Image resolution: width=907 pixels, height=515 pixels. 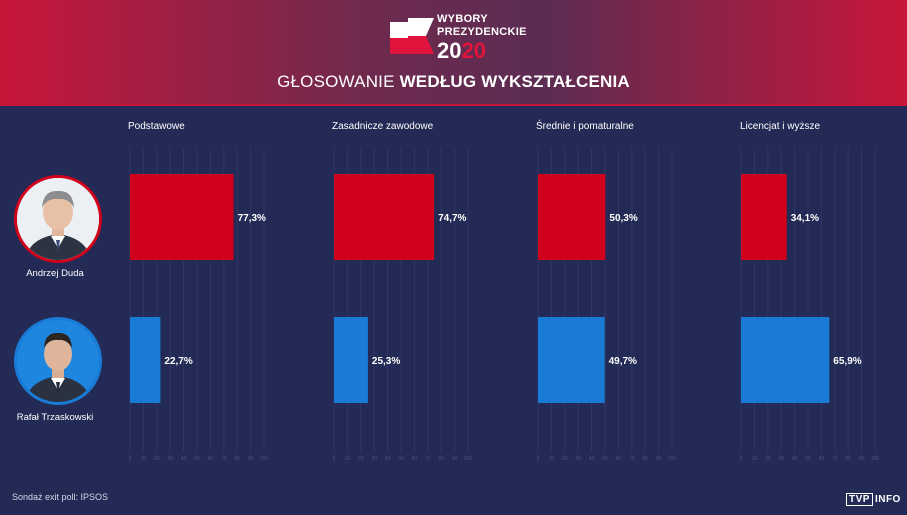 What do you see at coordinates (623, 361) in the screenshot?
I see `data-label: 49,7%` at bounding box center [623, 361].